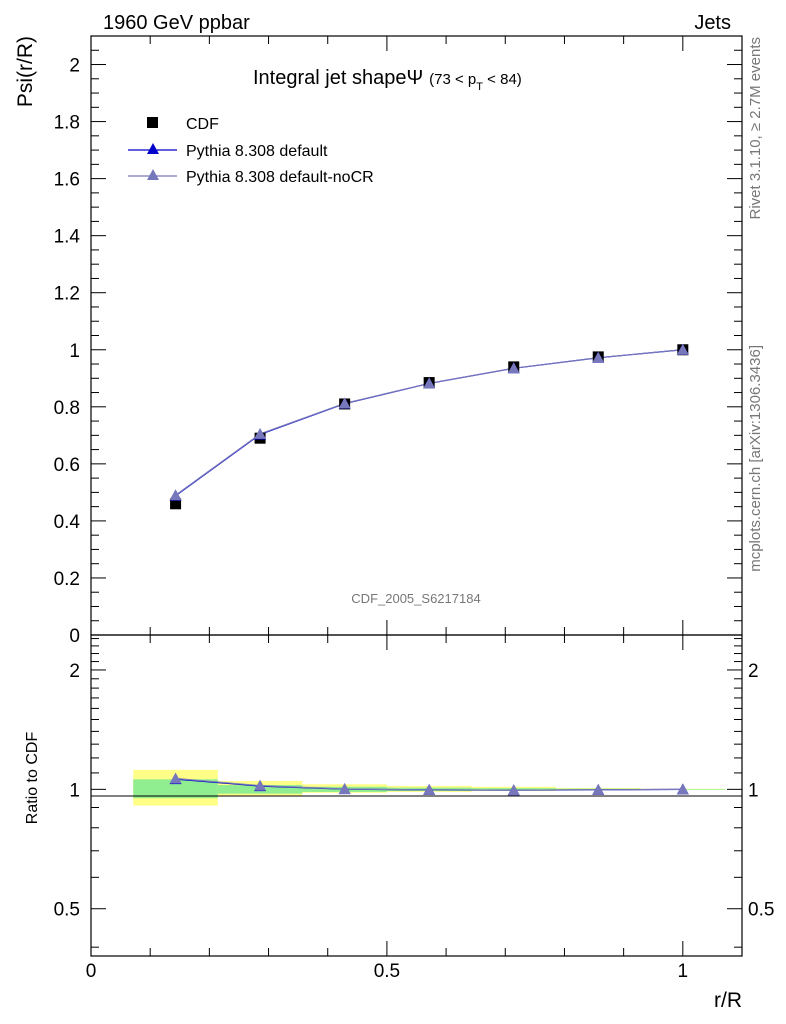 The height and width of the screenshot is (1024, 786). Describe the element at coordinates (67, 123) in the screenshot. I see `main-y-tick-label: 1.8` at that location.